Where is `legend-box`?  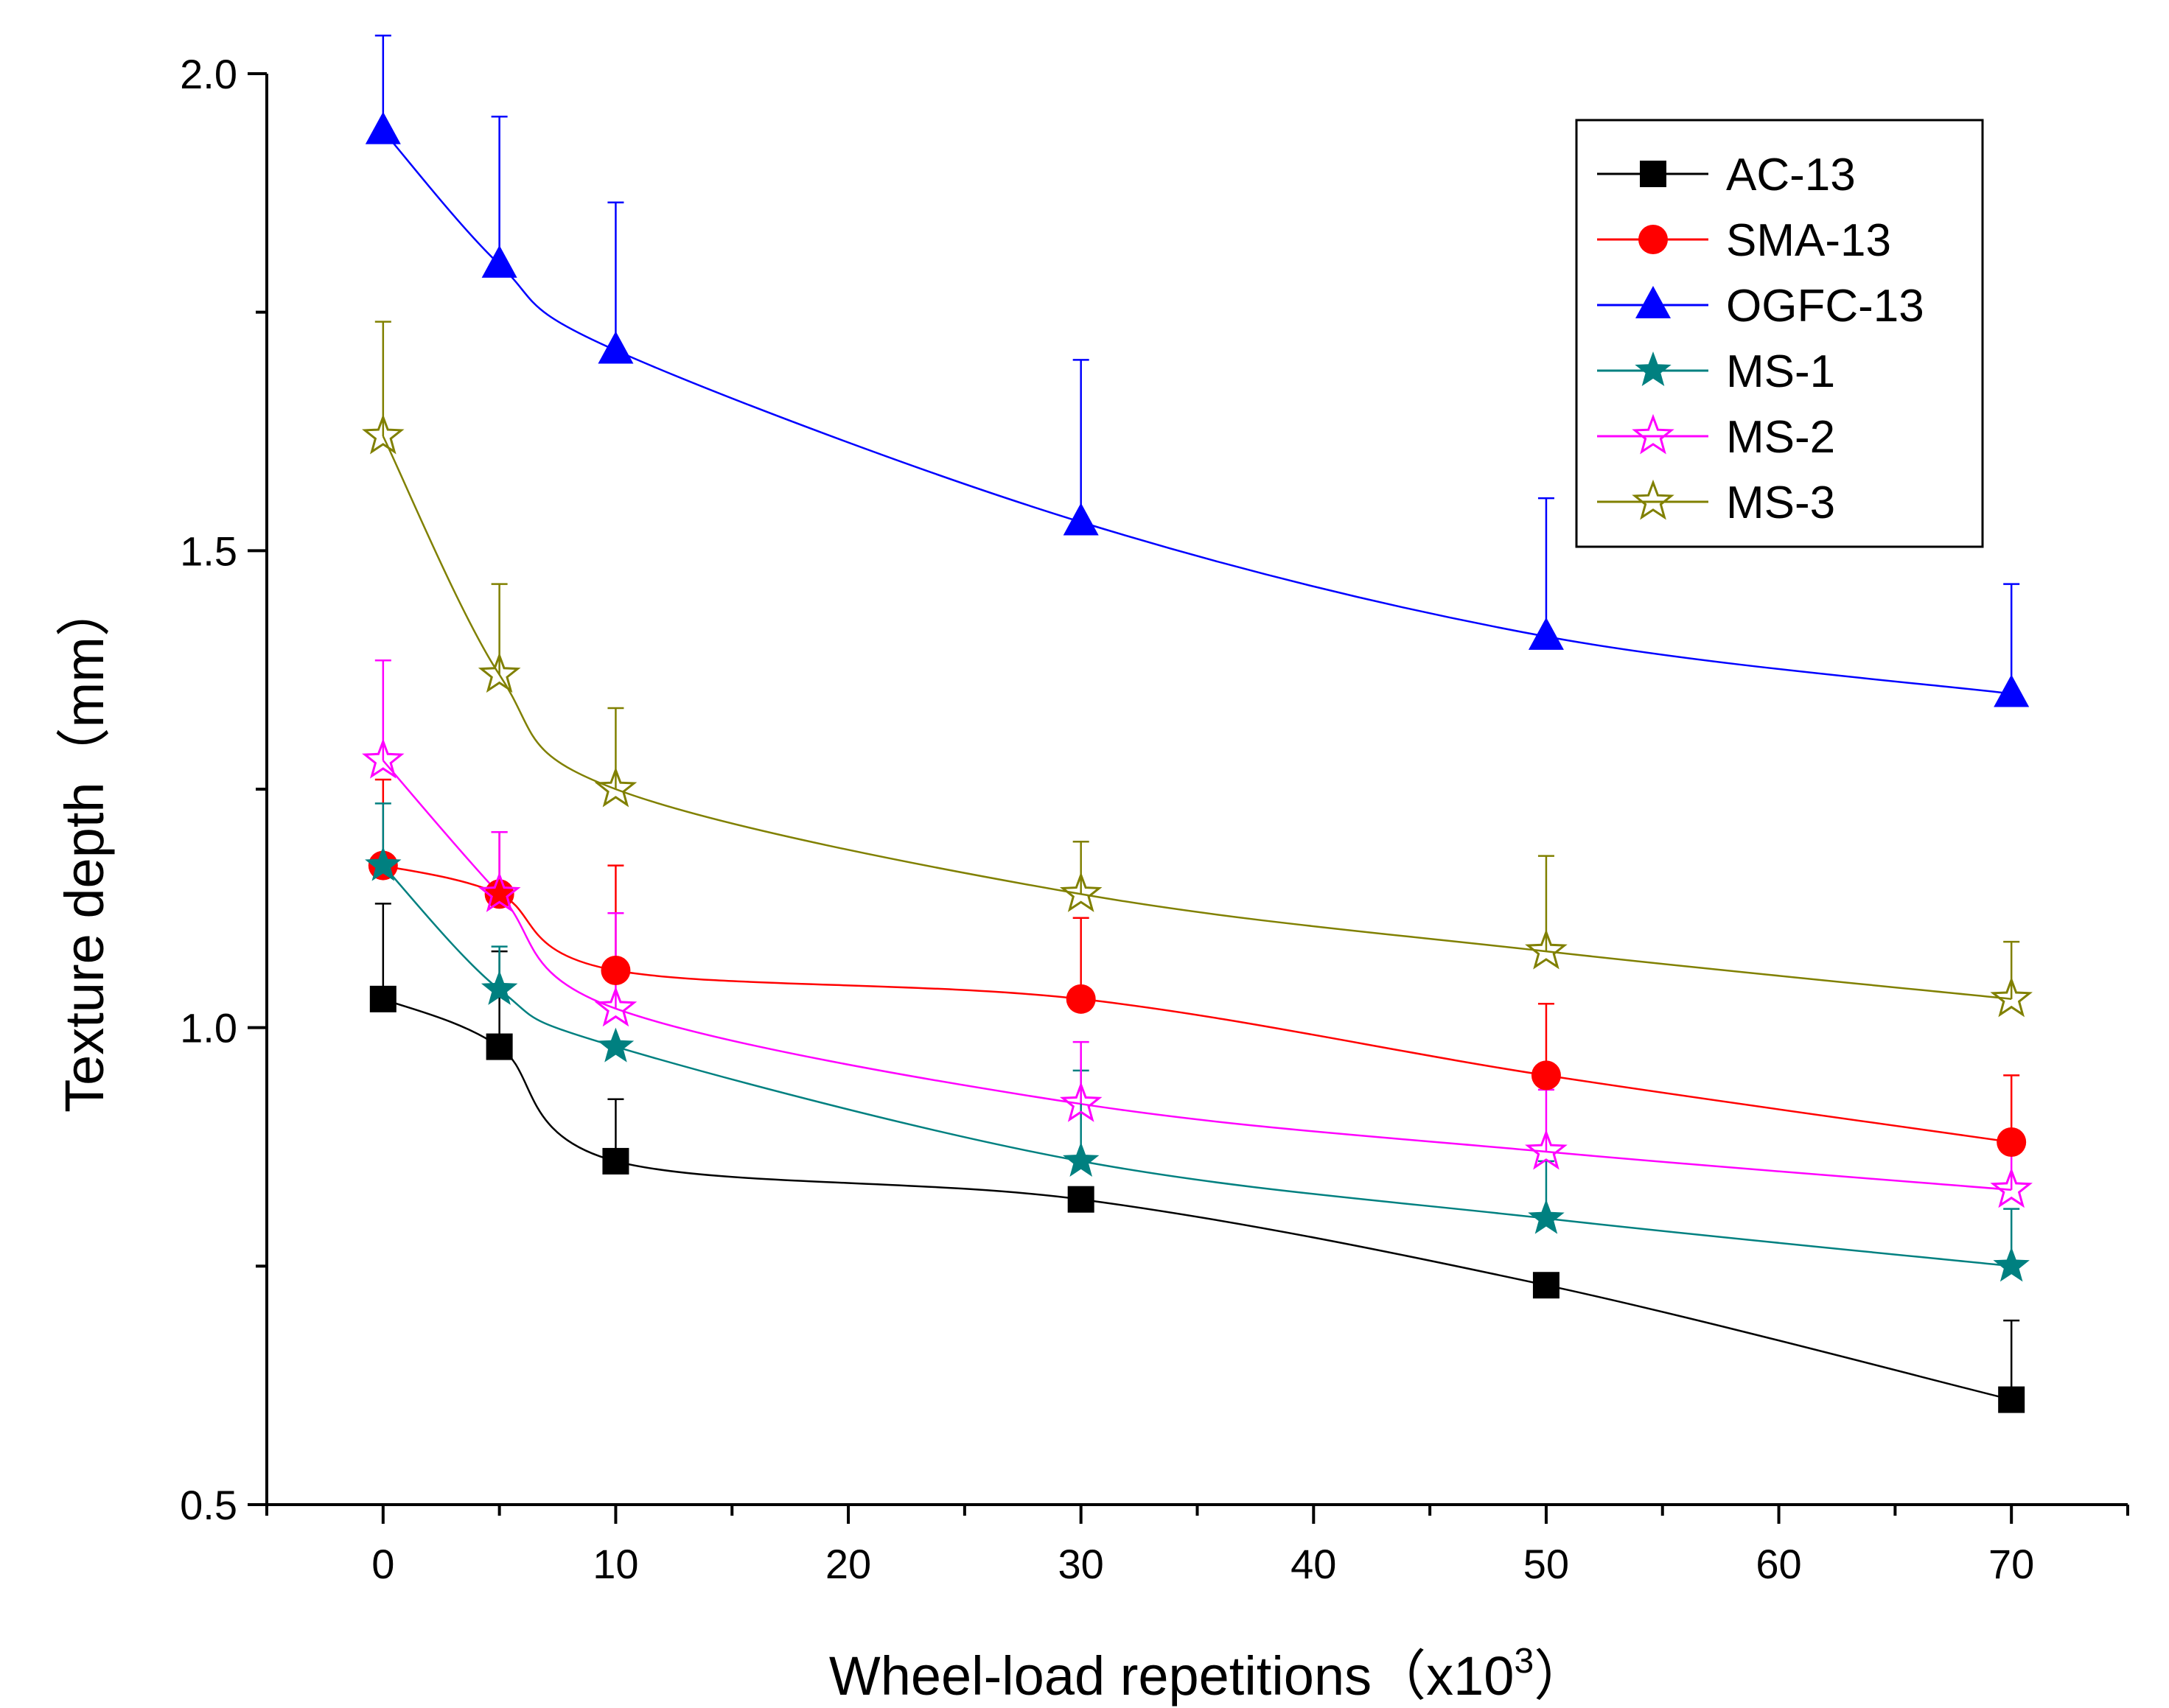
legend-box is located at coordinates (1779, 333).